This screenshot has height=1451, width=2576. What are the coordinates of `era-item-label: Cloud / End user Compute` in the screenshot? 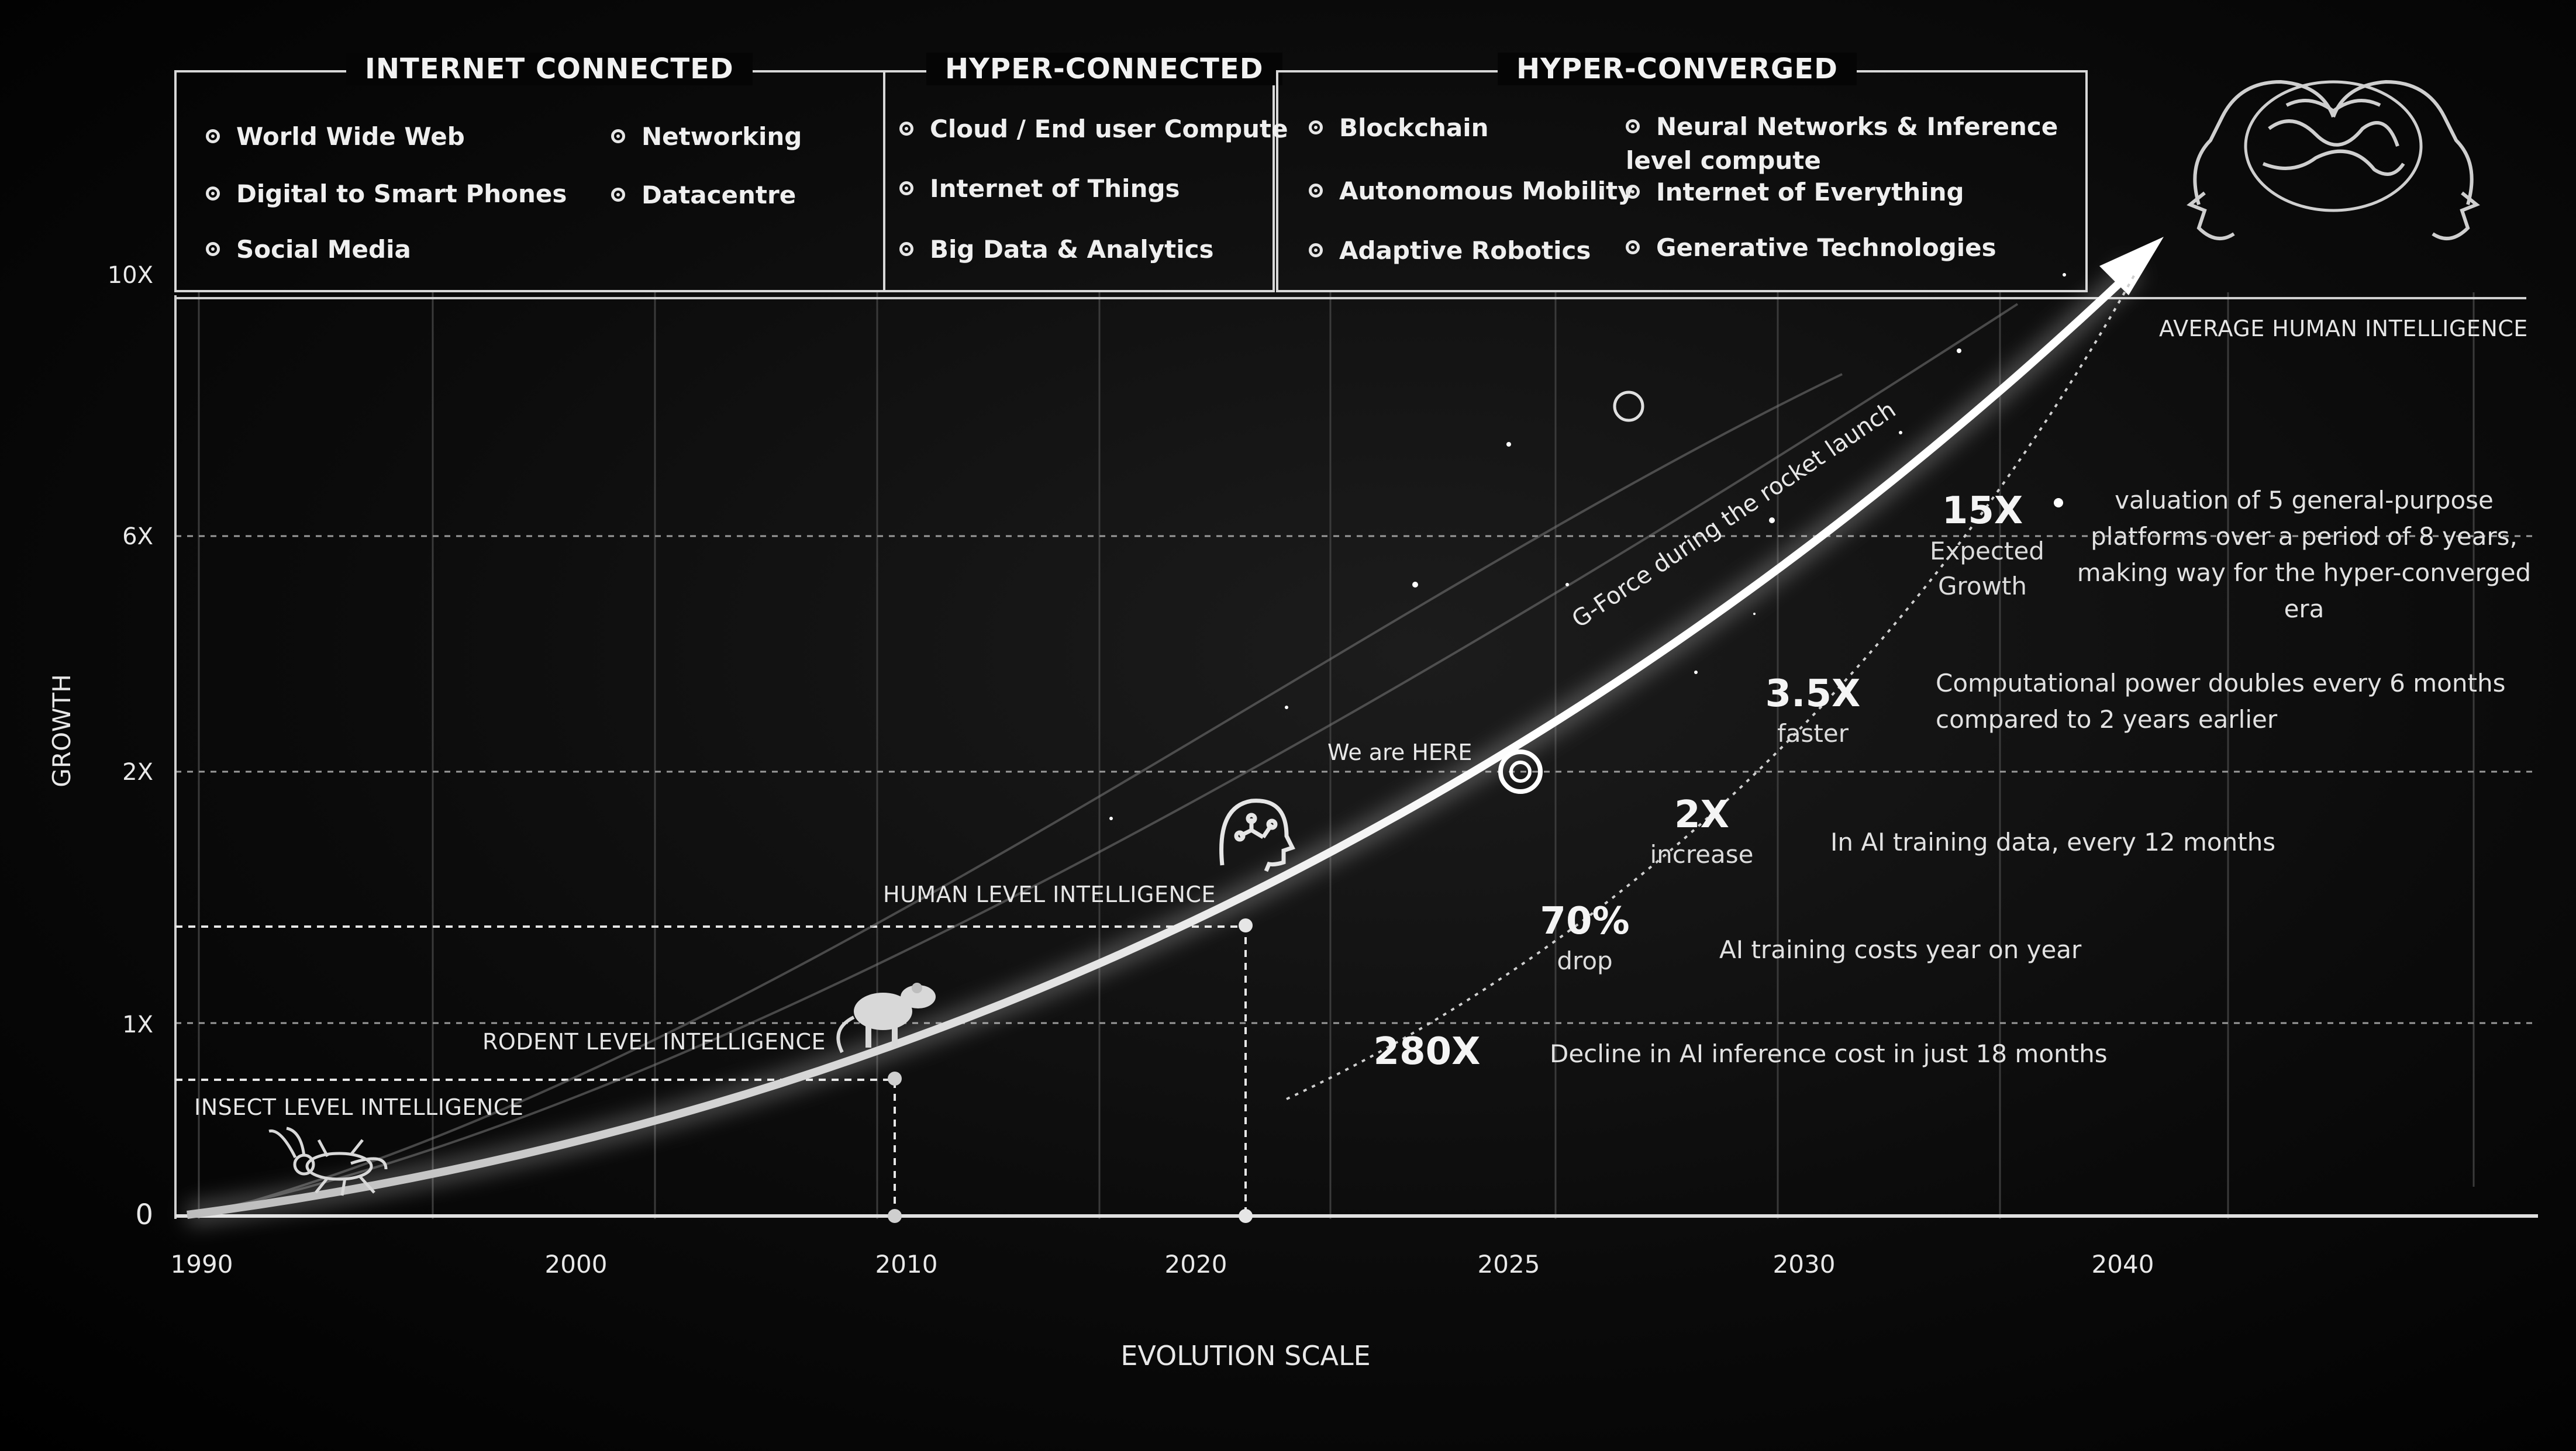 It's located at (1109, 129).